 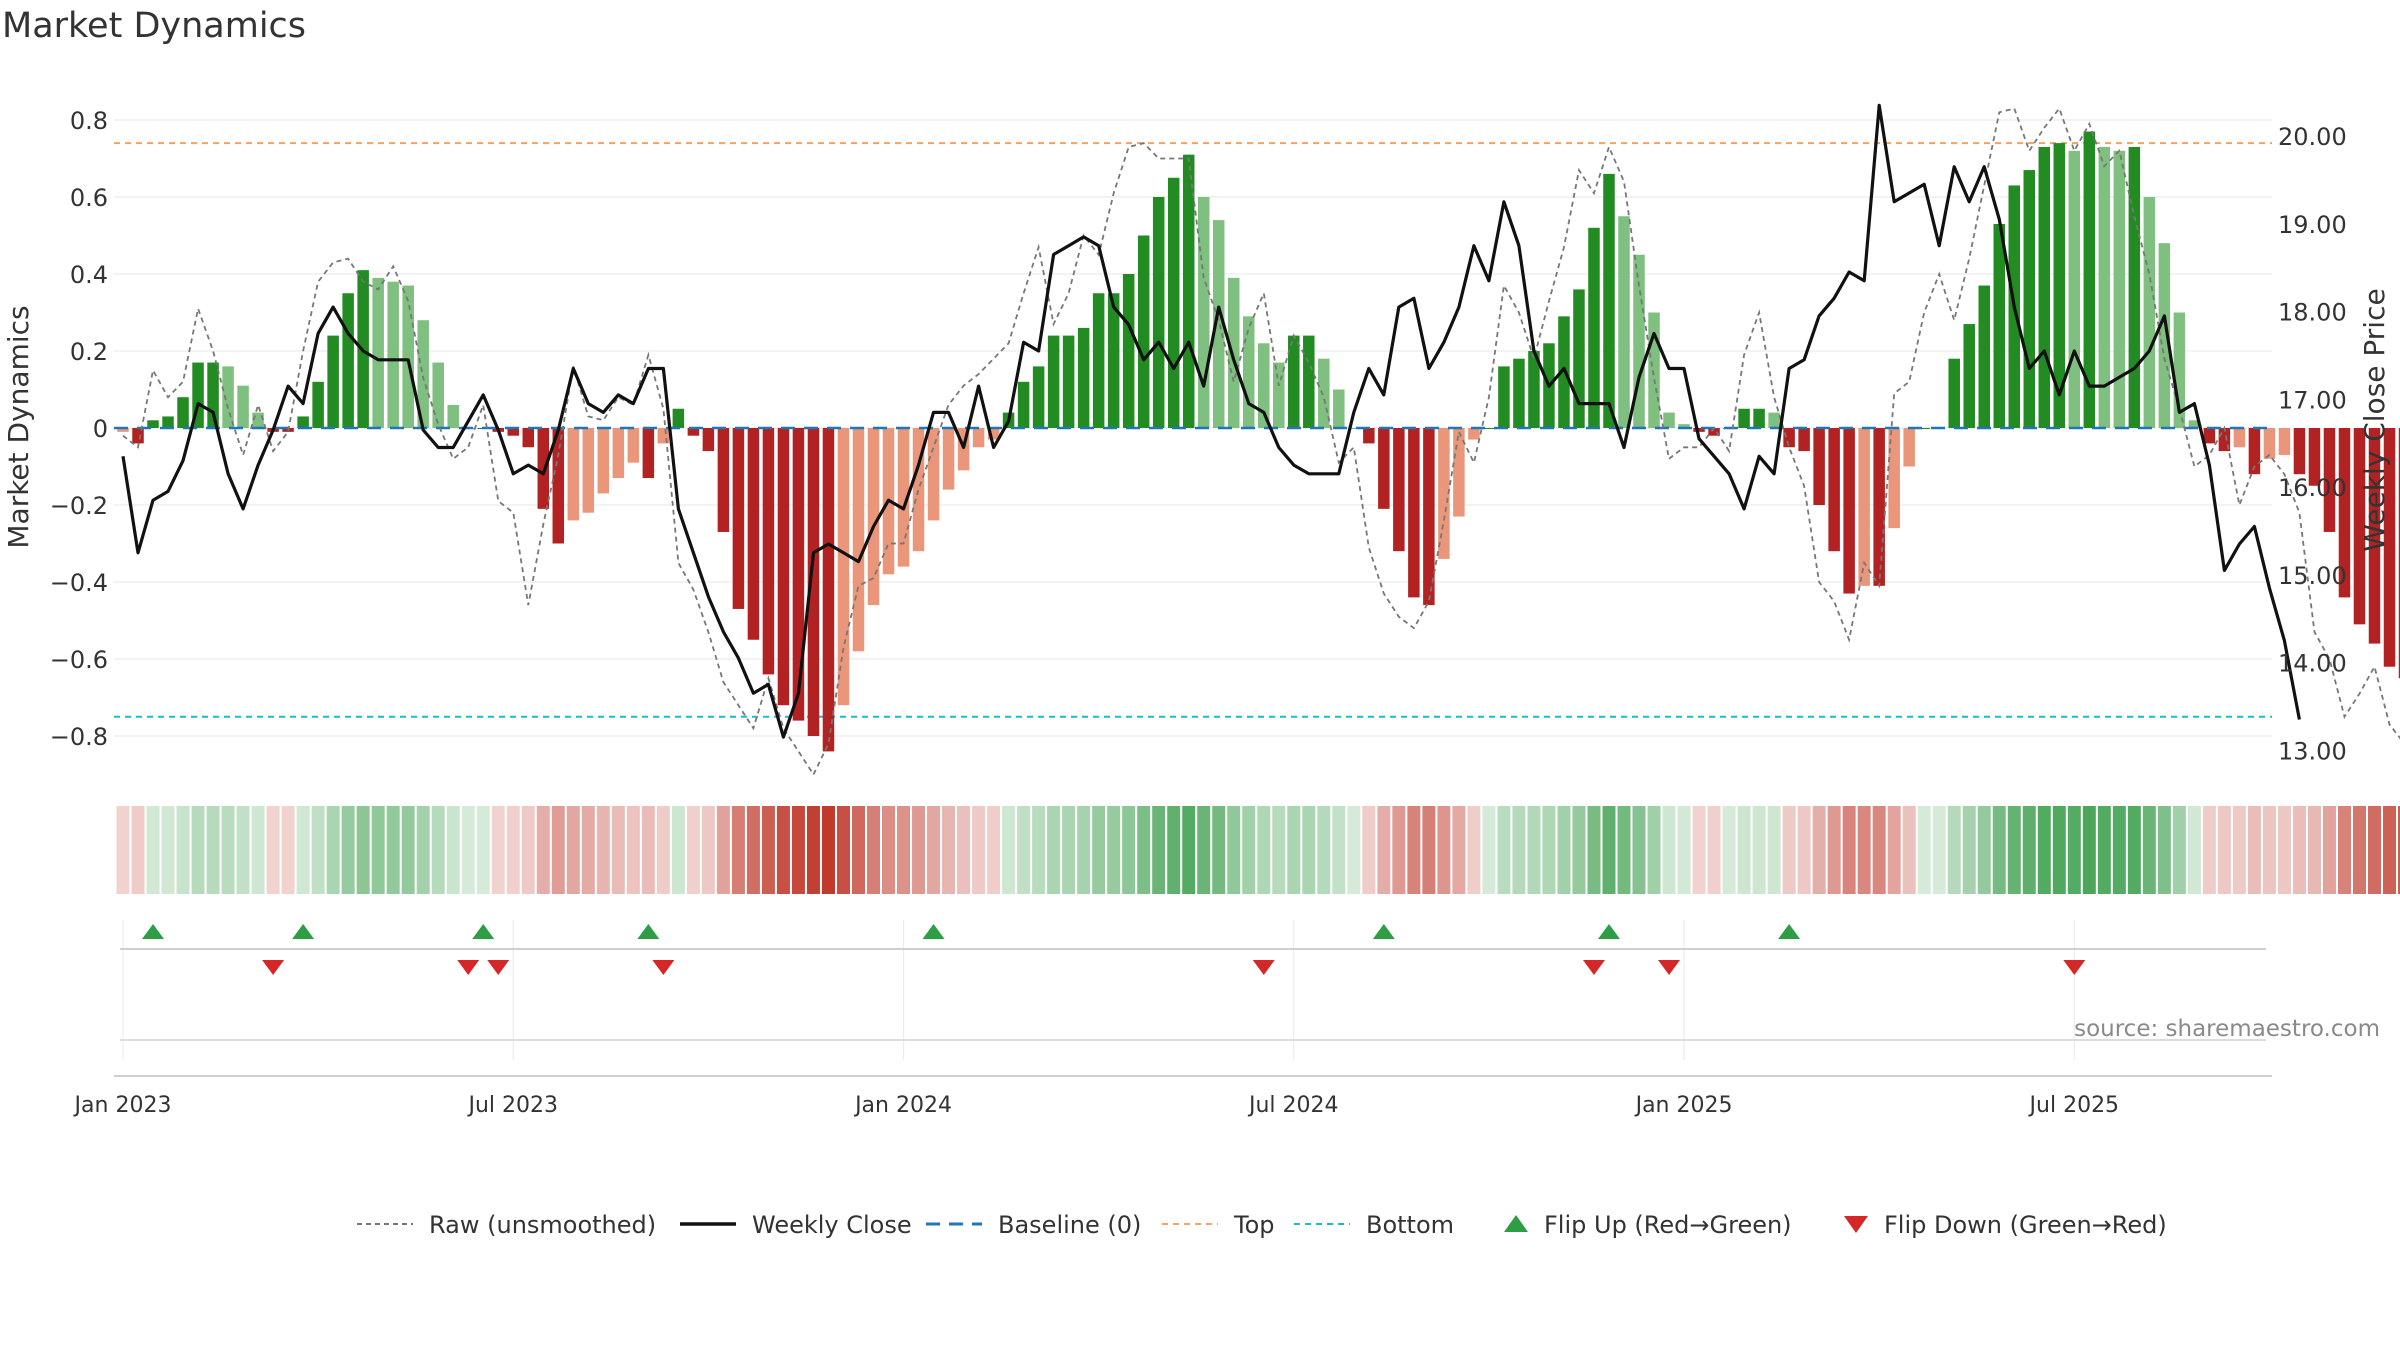 What do you see at coordinates (1293, 1105) in the screenshot?
I see `x-tick-label: Jul 2024` at bounding box center [1293, 1105].